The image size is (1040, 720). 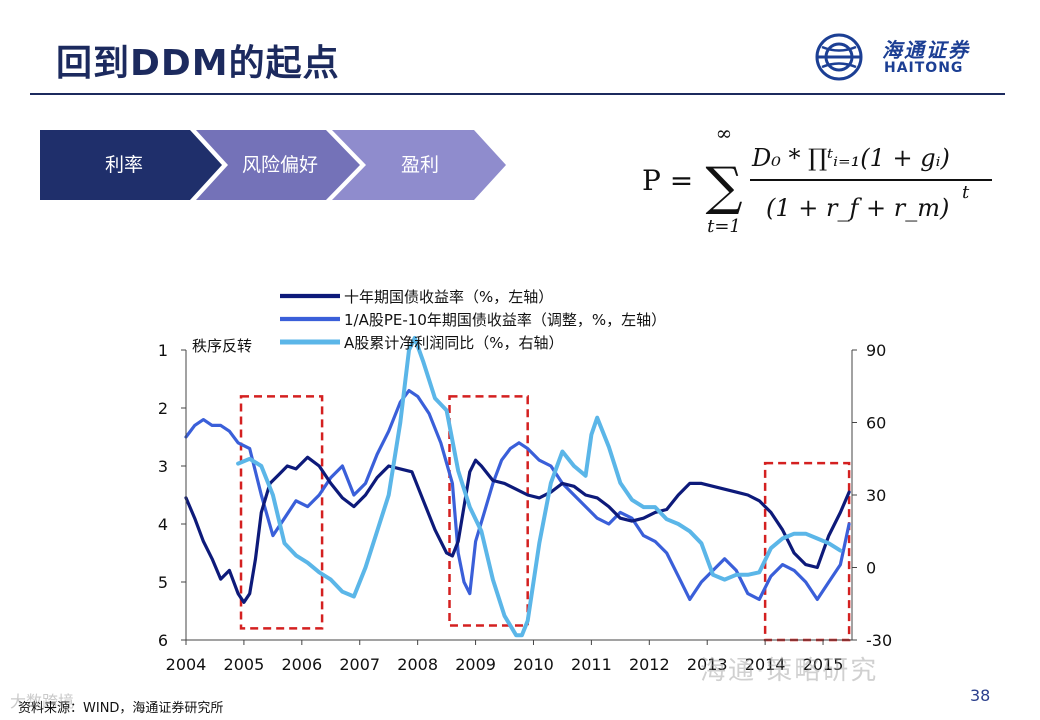 I want to click on left-tick-label: 1, so click(x=163, y=350).